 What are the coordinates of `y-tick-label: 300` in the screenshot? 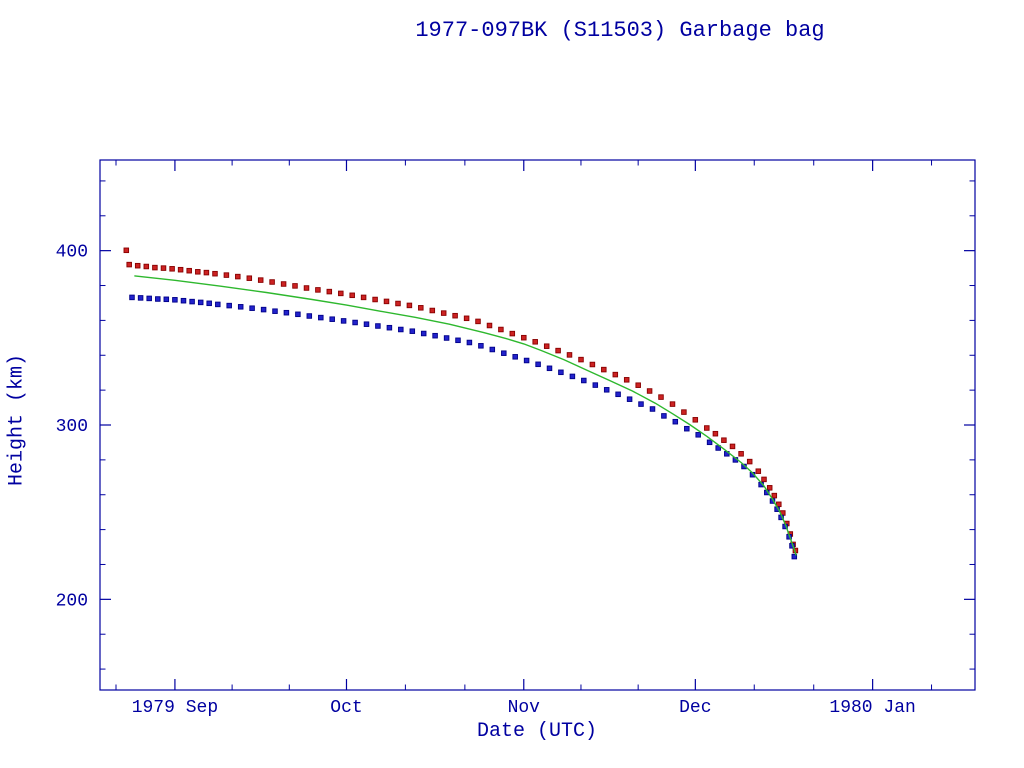 It's located at (72, 427).